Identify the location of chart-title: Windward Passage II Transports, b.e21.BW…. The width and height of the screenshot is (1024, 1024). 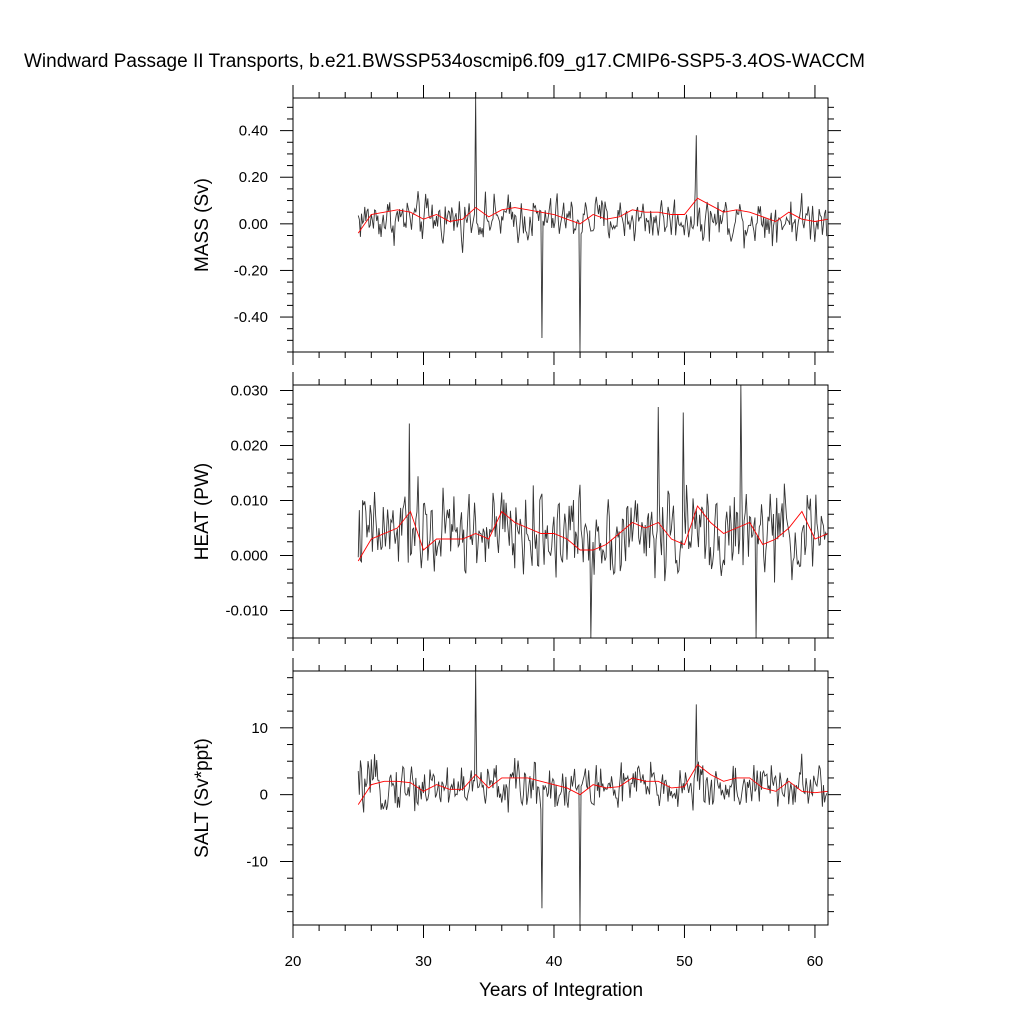
(444, 61).